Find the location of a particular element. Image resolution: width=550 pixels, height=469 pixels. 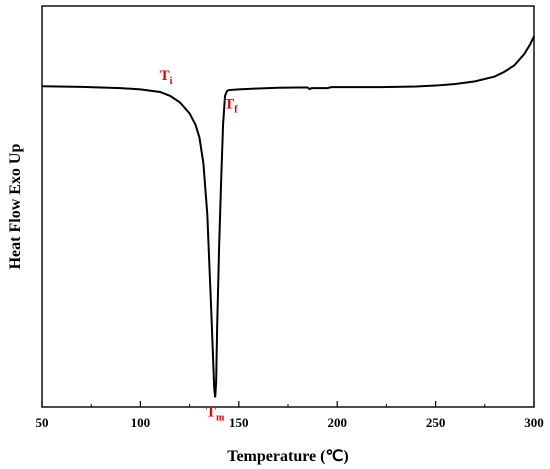

x-tick-label: 300 is located at coordinates (534, 422).